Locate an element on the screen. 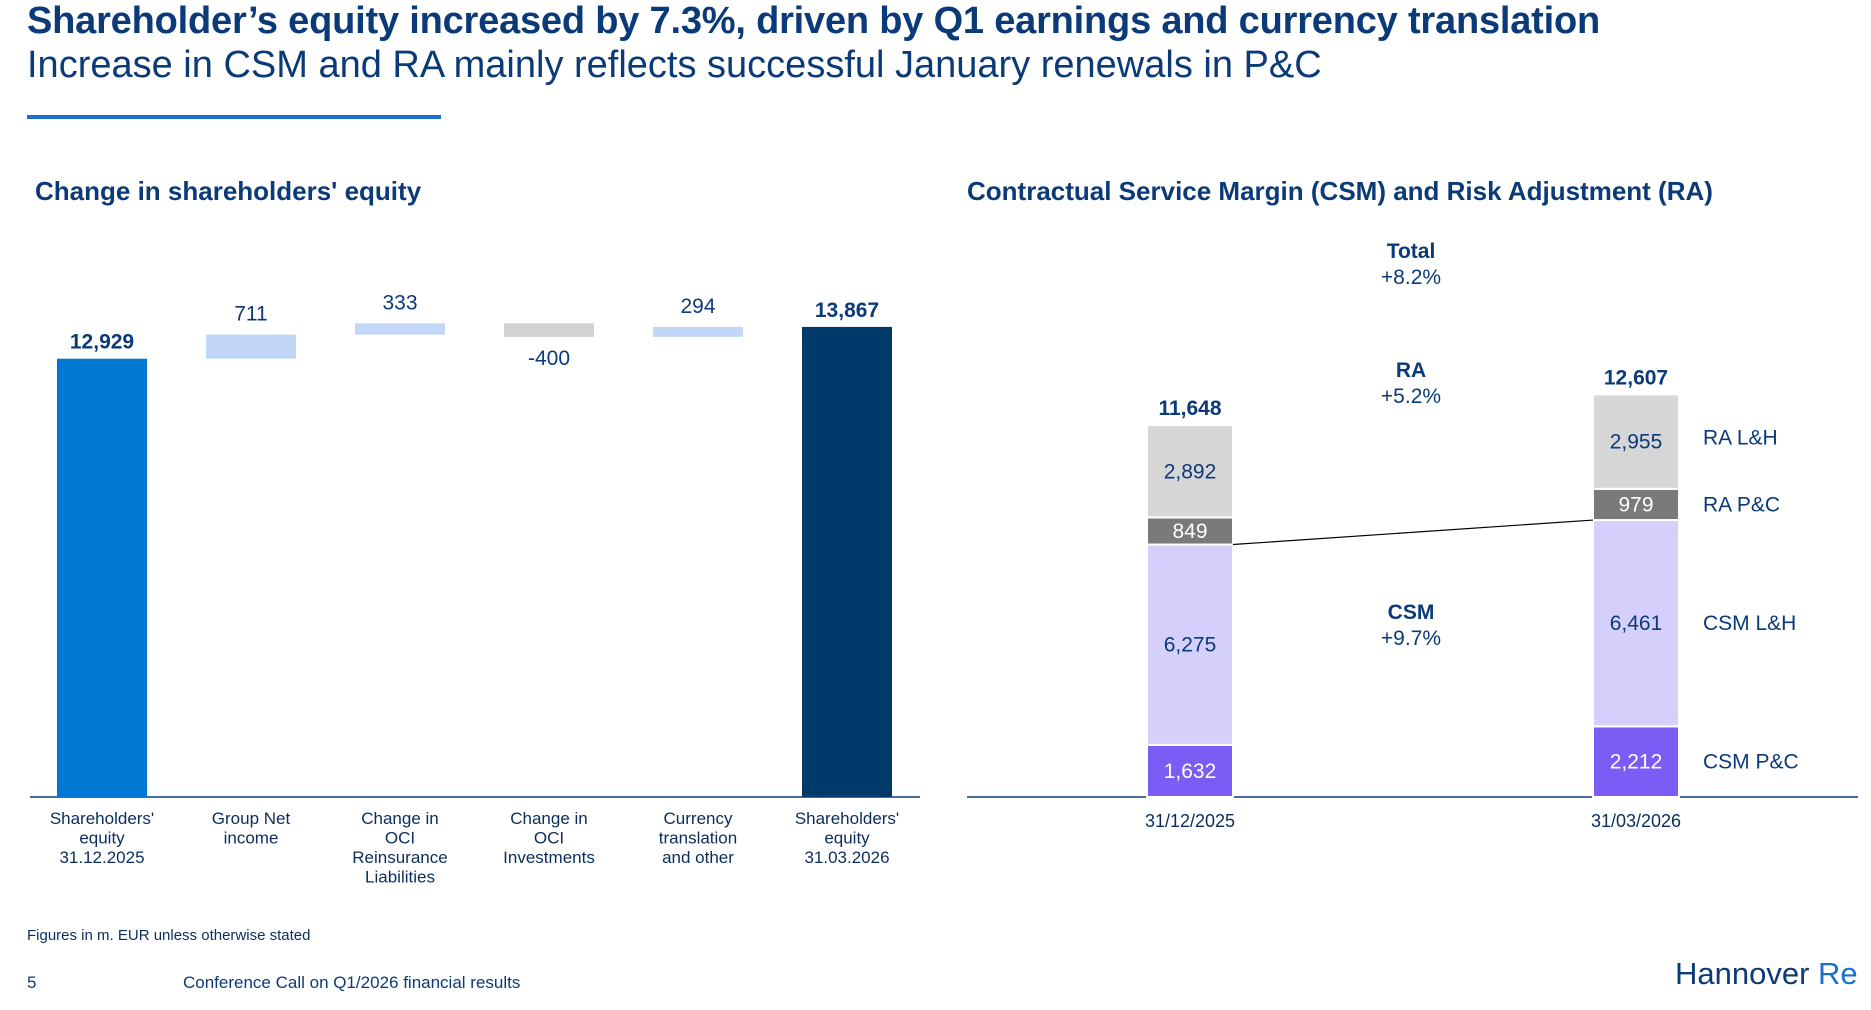  logo-word-re: Re is located at coordinates (1838, 973).